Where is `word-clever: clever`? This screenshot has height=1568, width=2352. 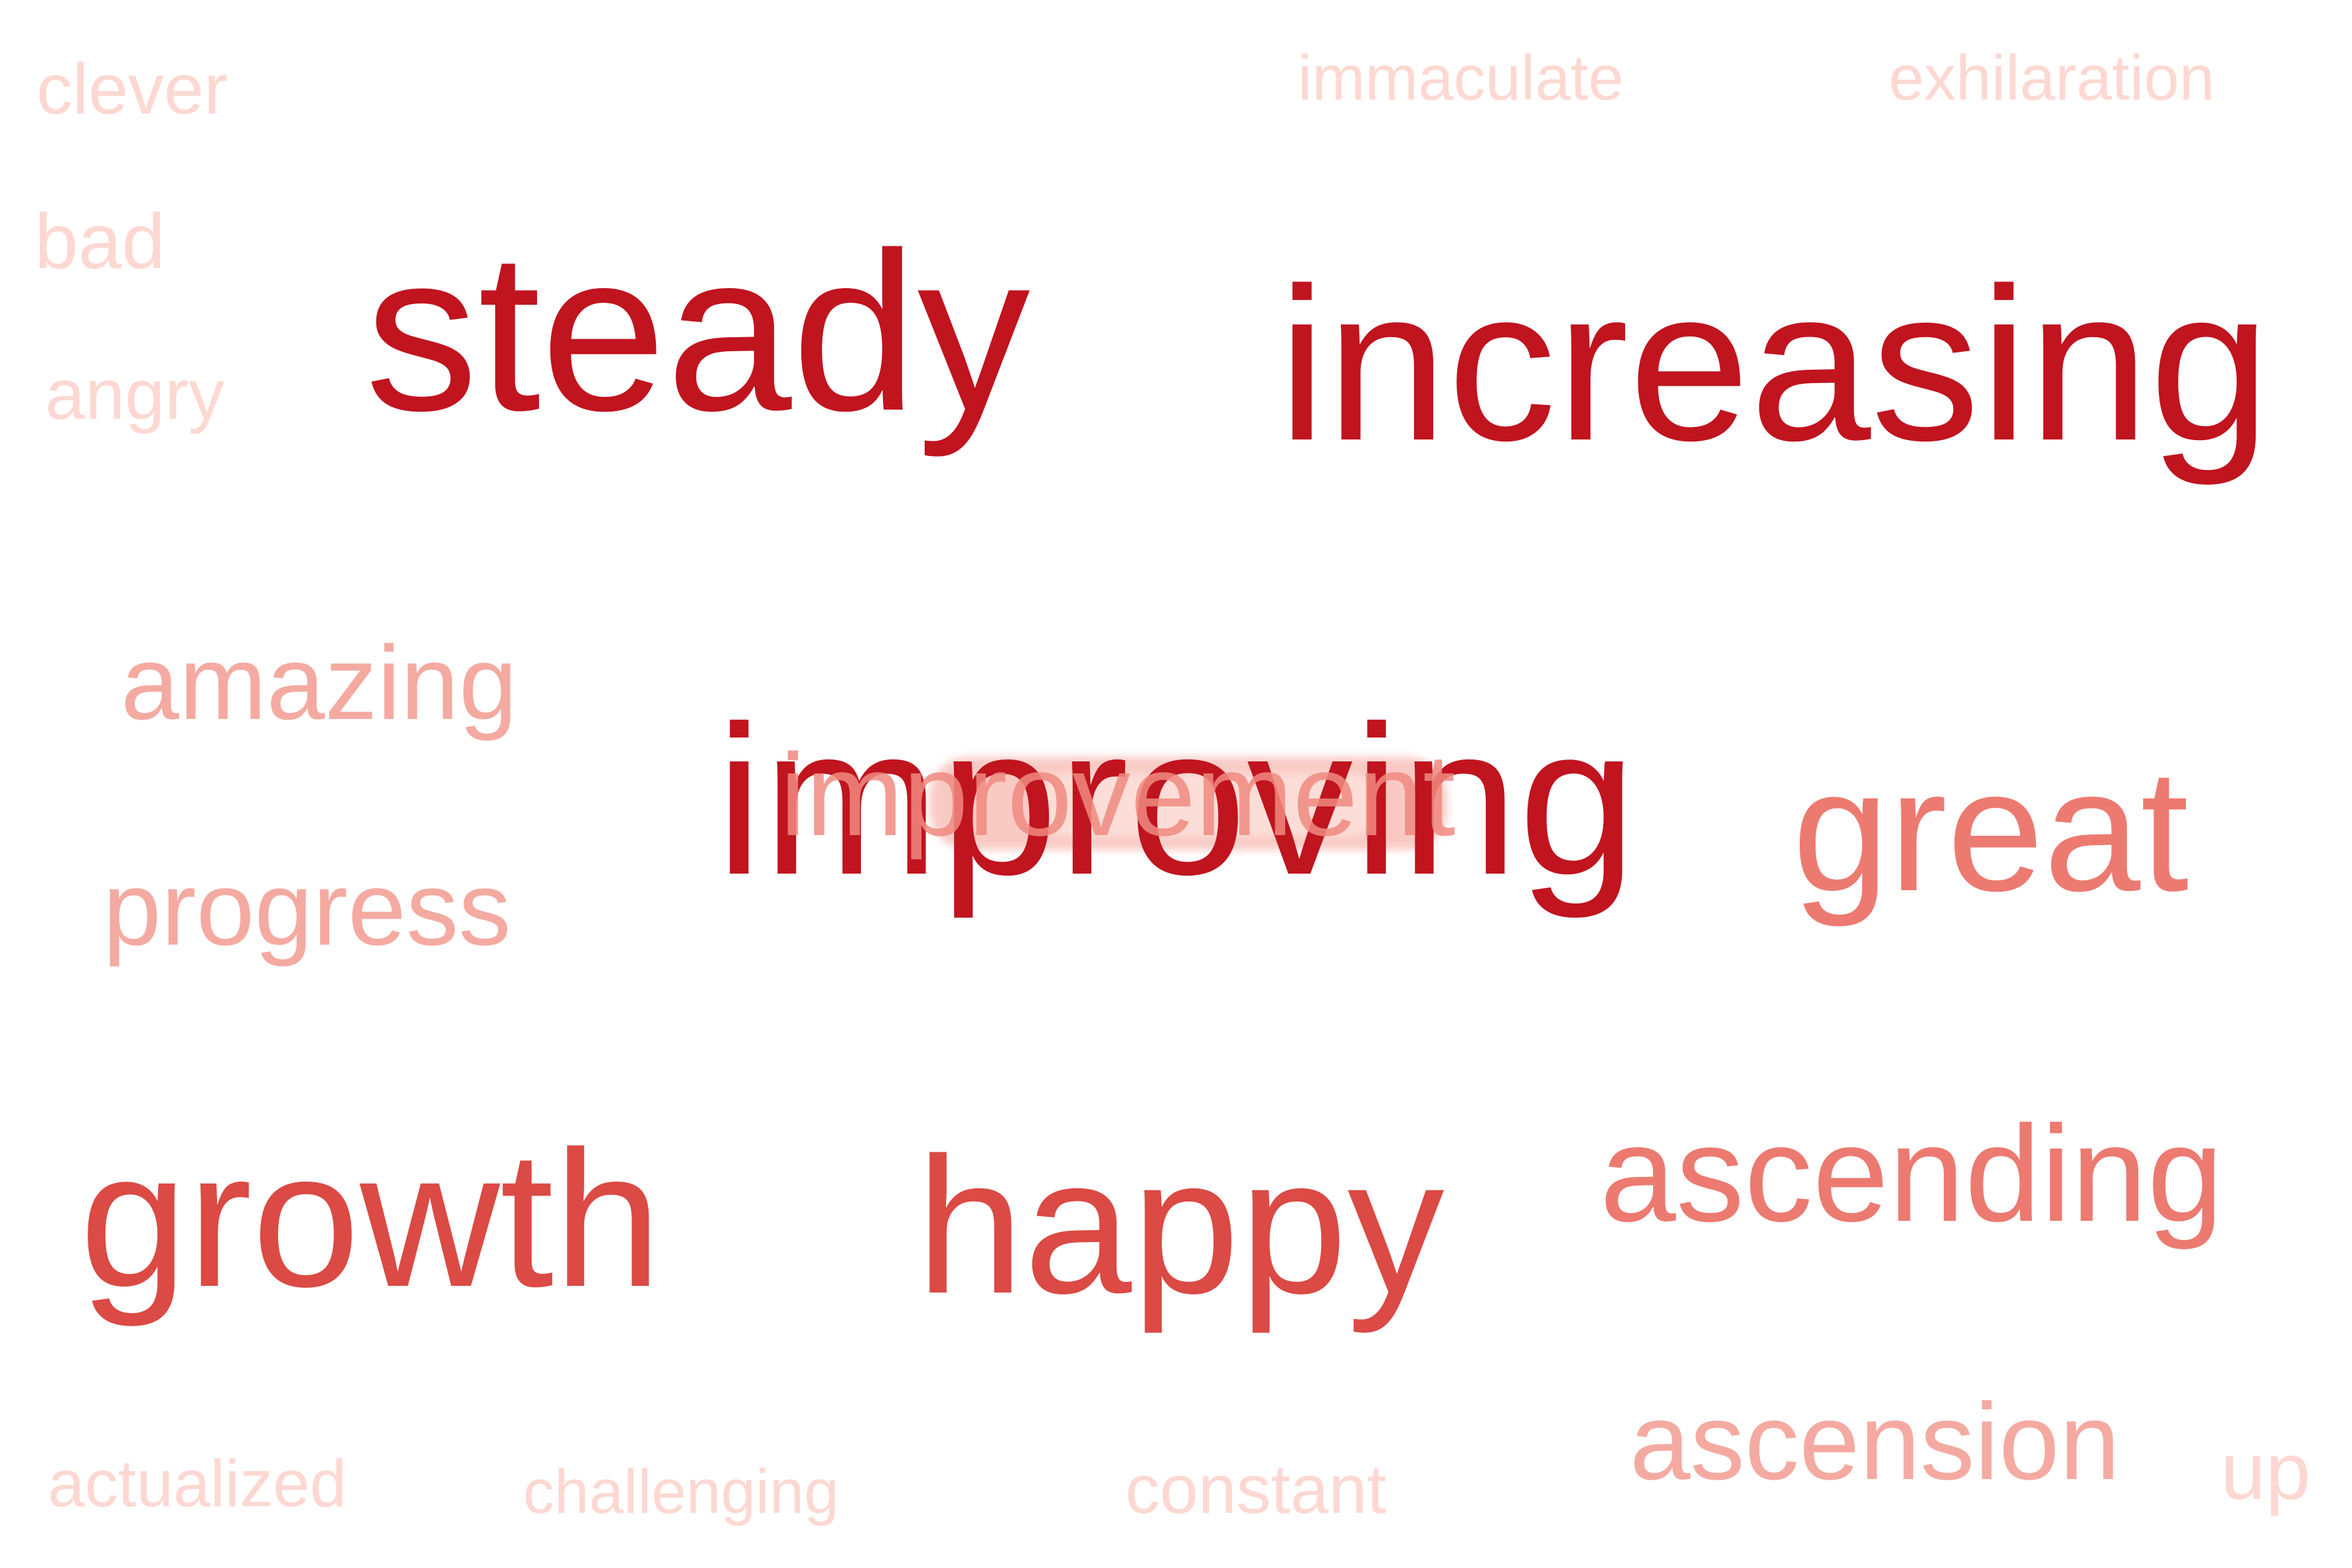 word-clever: clever is located at coordinates (133, 89).